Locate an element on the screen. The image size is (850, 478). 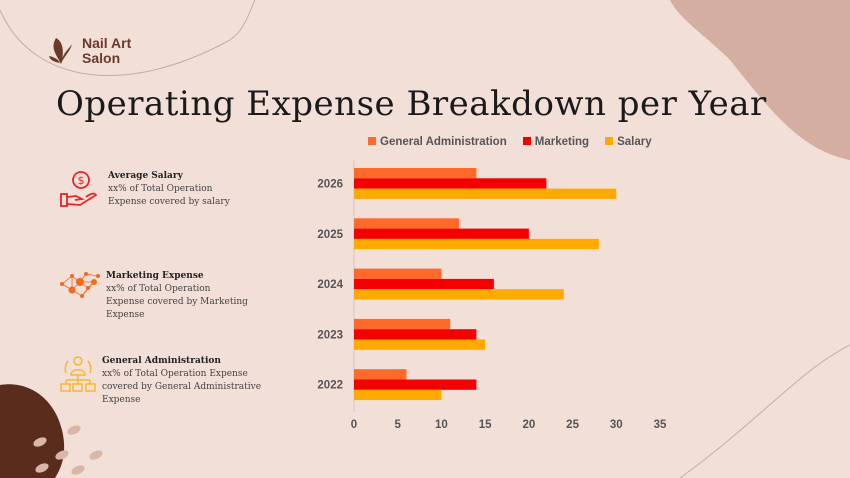
x-tick-label: 0 is located at coordinates (354, 425).